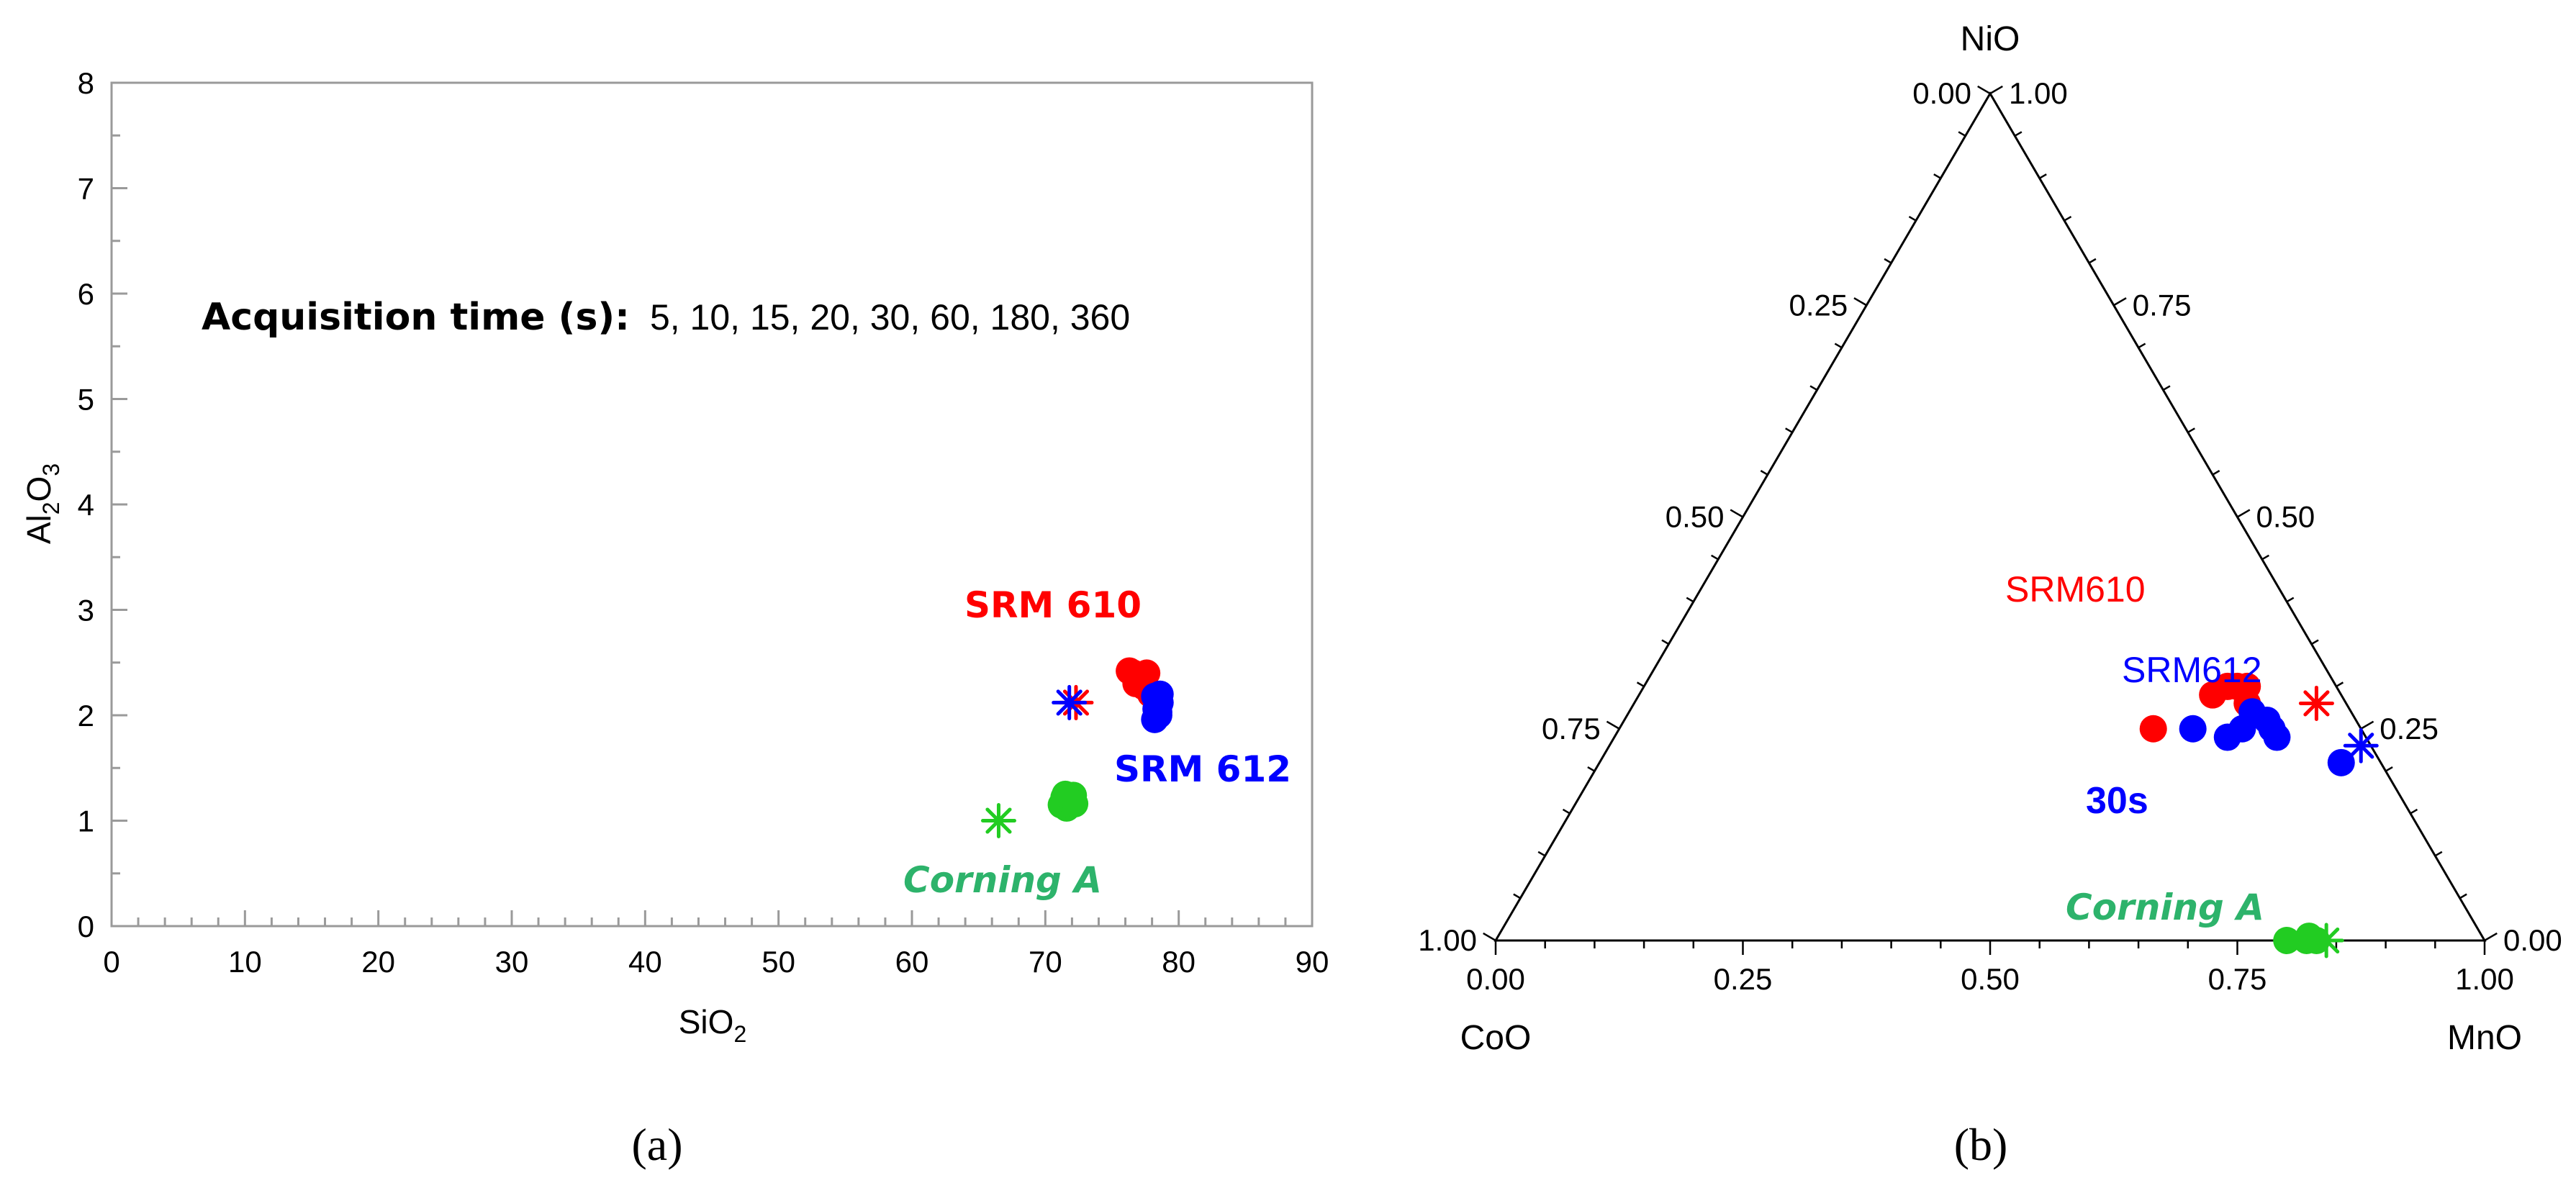 Image resolution: width=2576 pixels, height=1183 pixels. I want to click on y-axis-label: Al2O3, so click(42, 503).